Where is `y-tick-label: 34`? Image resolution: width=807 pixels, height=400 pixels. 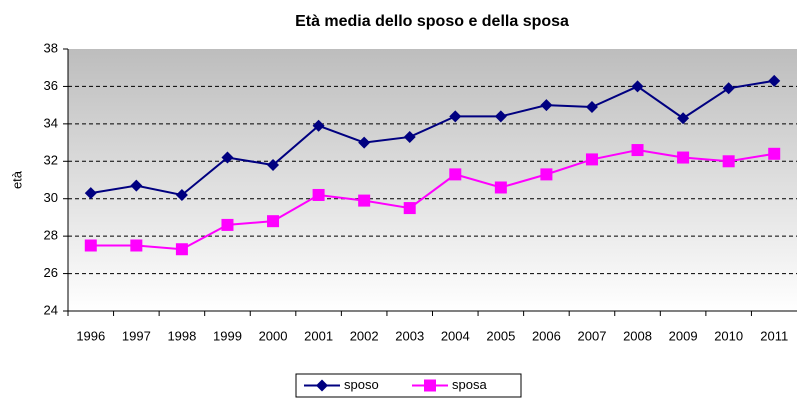 y-tick-label: 34 is located at coordinates (51, 122).